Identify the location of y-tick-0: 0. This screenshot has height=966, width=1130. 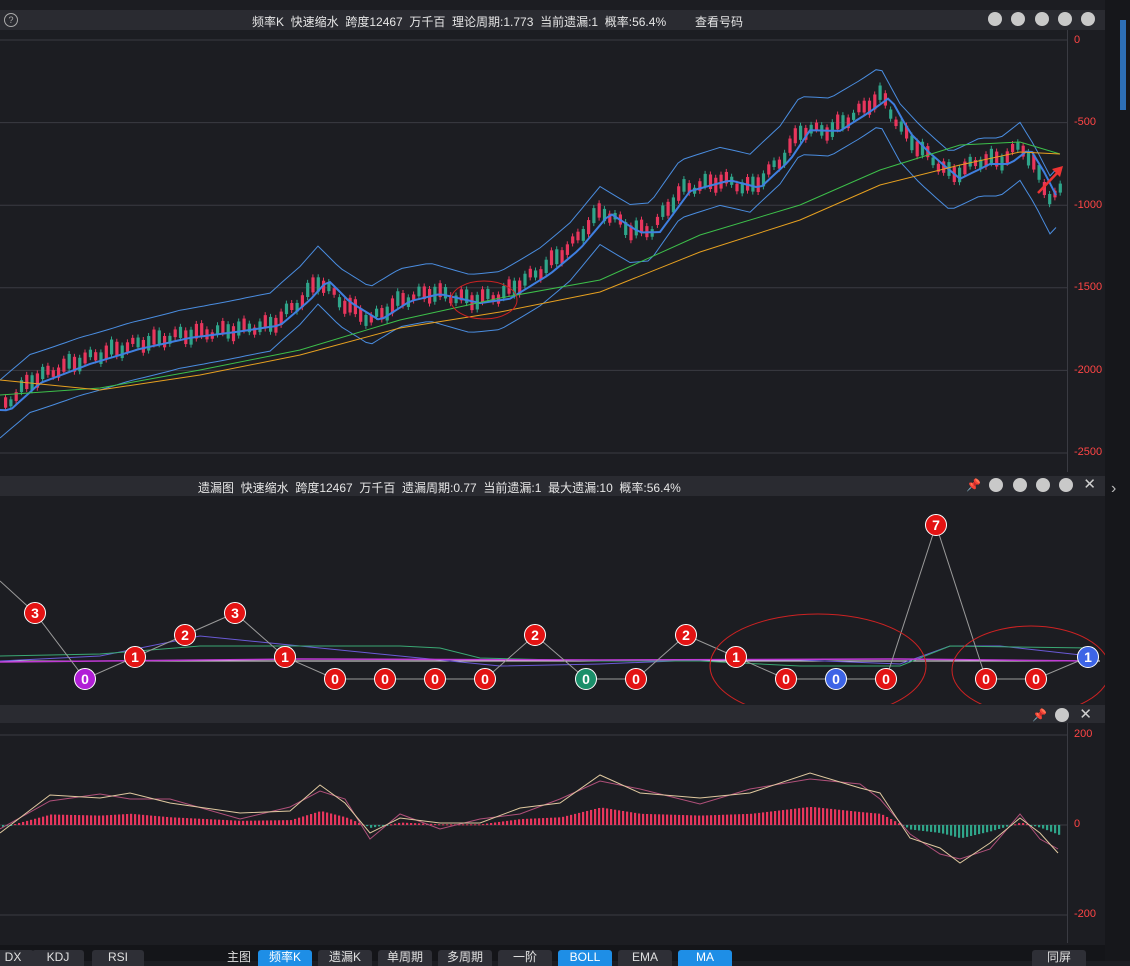
(1077, 40).